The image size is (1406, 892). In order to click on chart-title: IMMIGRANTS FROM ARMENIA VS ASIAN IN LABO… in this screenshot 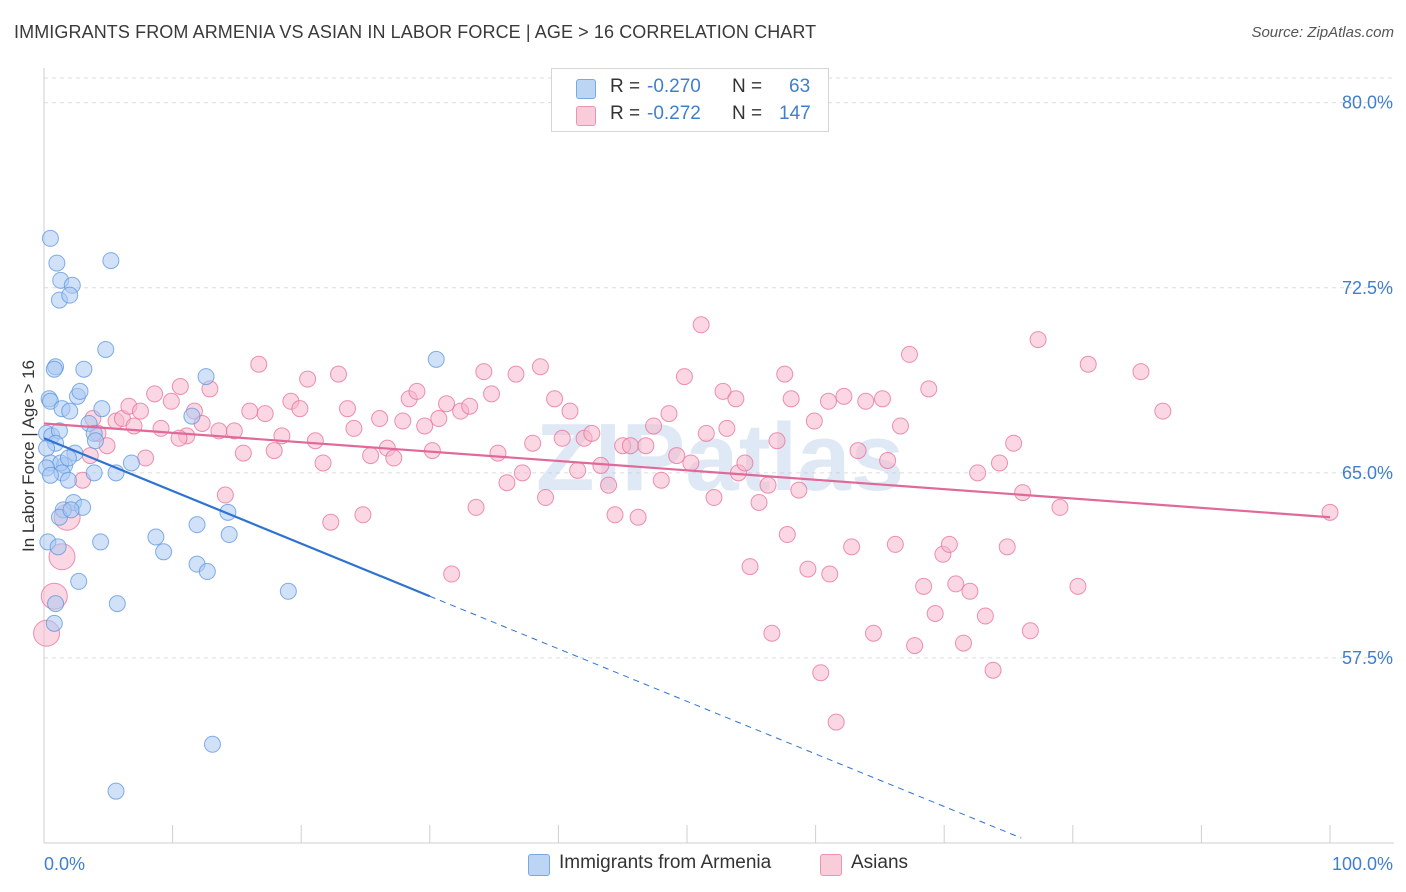, I will do `click(415, 32)`.